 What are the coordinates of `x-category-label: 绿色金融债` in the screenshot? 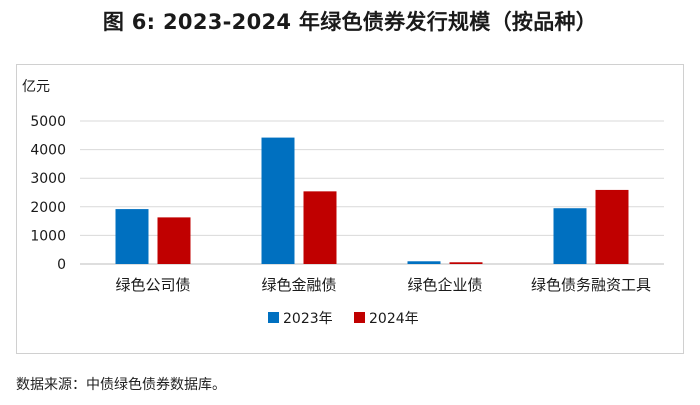 It's located at (298, 285).